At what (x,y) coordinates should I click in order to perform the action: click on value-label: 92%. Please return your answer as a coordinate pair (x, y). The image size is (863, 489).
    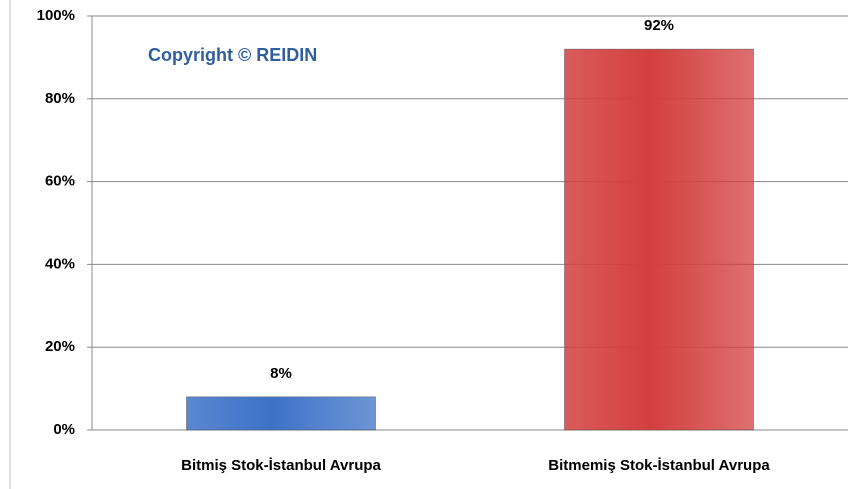
    Looking at the image, I should click on (659, 25).